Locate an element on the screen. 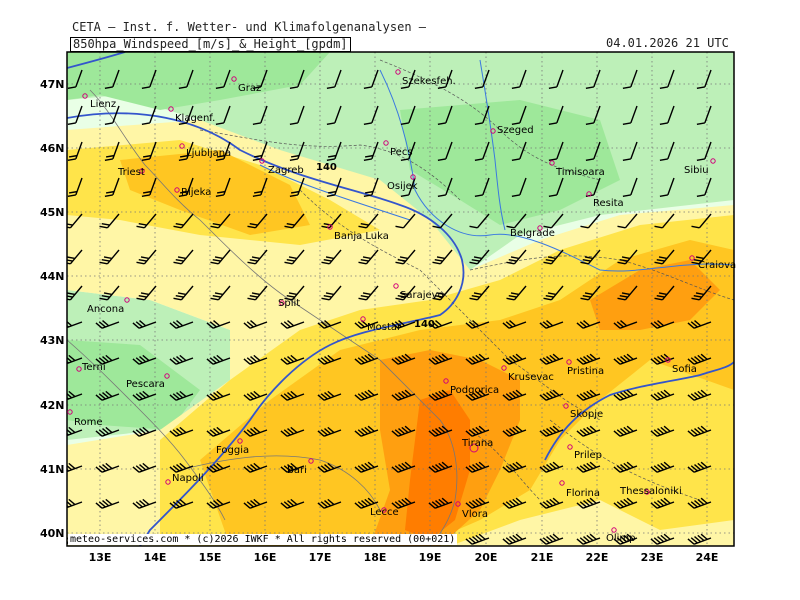 This screenshot has height=600, width=800. city-label: Pristina is located at coordinates (585, 371).